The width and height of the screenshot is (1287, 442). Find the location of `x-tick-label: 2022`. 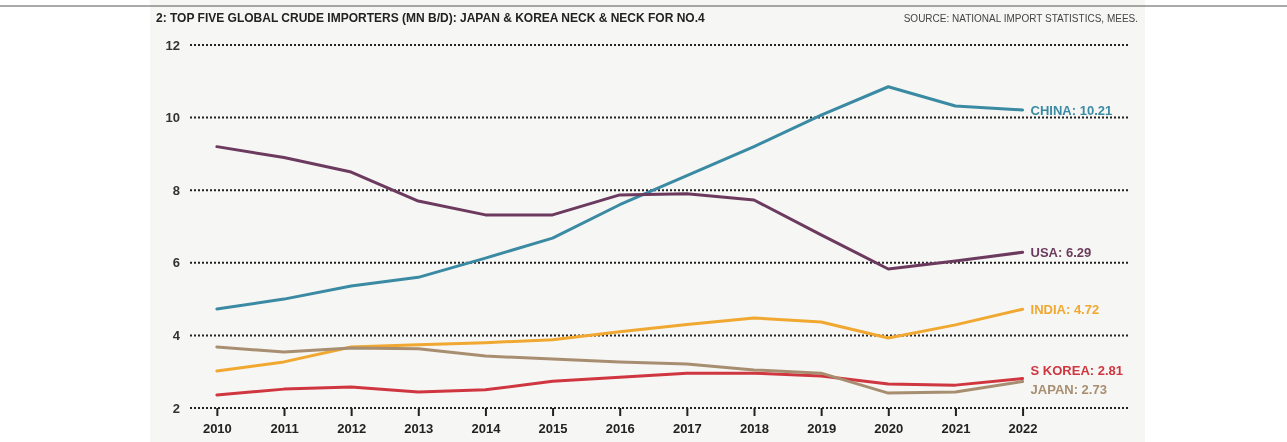

x-tick-label: 2022 is located at coordinates (1023, 429).